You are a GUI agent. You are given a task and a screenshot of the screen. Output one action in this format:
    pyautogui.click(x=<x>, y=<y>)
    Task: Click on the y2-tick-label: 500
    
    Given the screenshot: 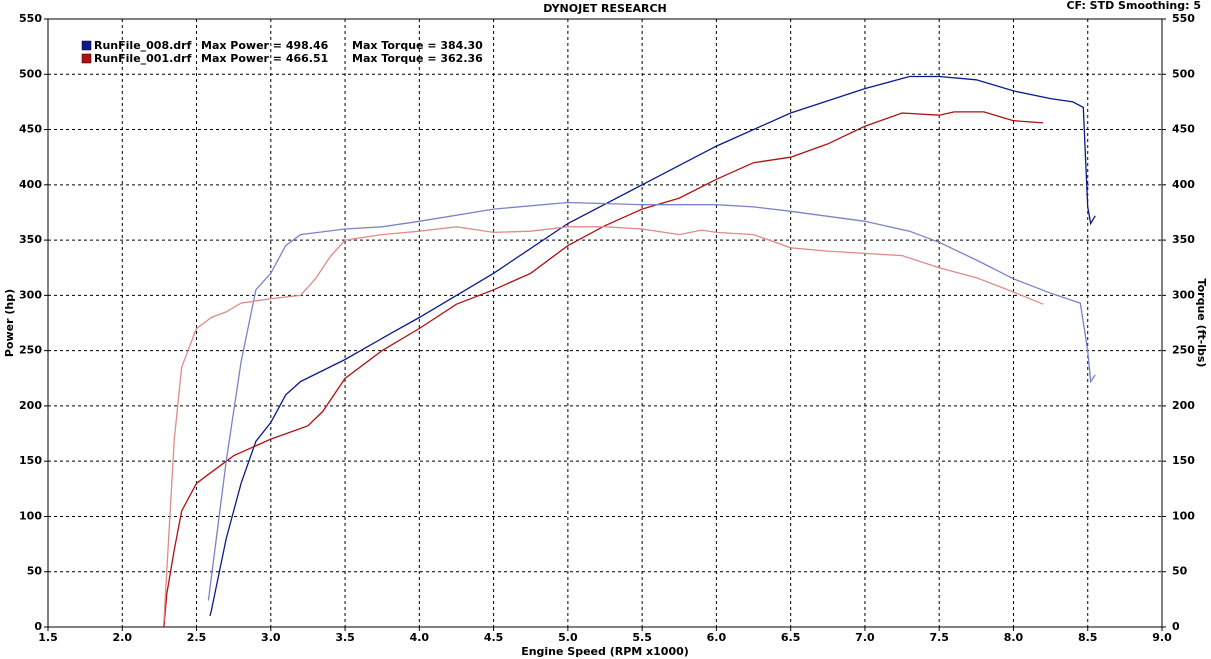 What is the action you would take?
    pyautogui.click(x=1183, y=73)
    